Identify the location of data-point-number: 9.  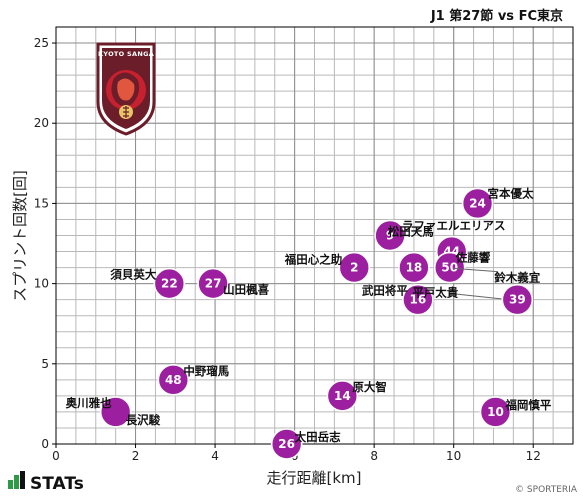
(390, 236).